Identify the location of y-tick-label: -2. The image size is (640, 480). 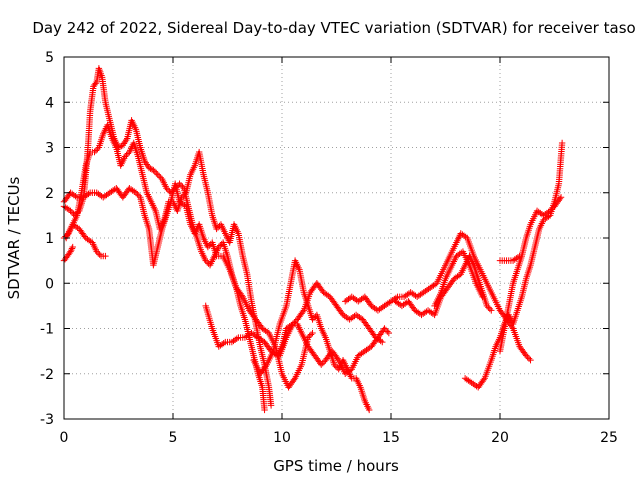
(47, 375).